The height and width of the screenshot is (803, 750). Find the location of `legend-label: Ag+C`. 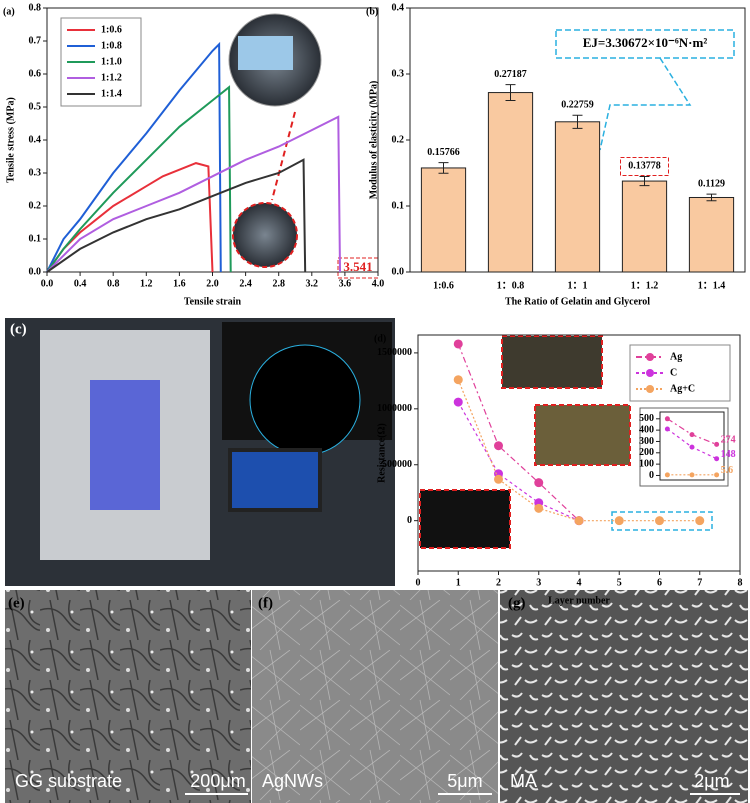

legend-label: Ag+C is located at coordinates (682, 388).